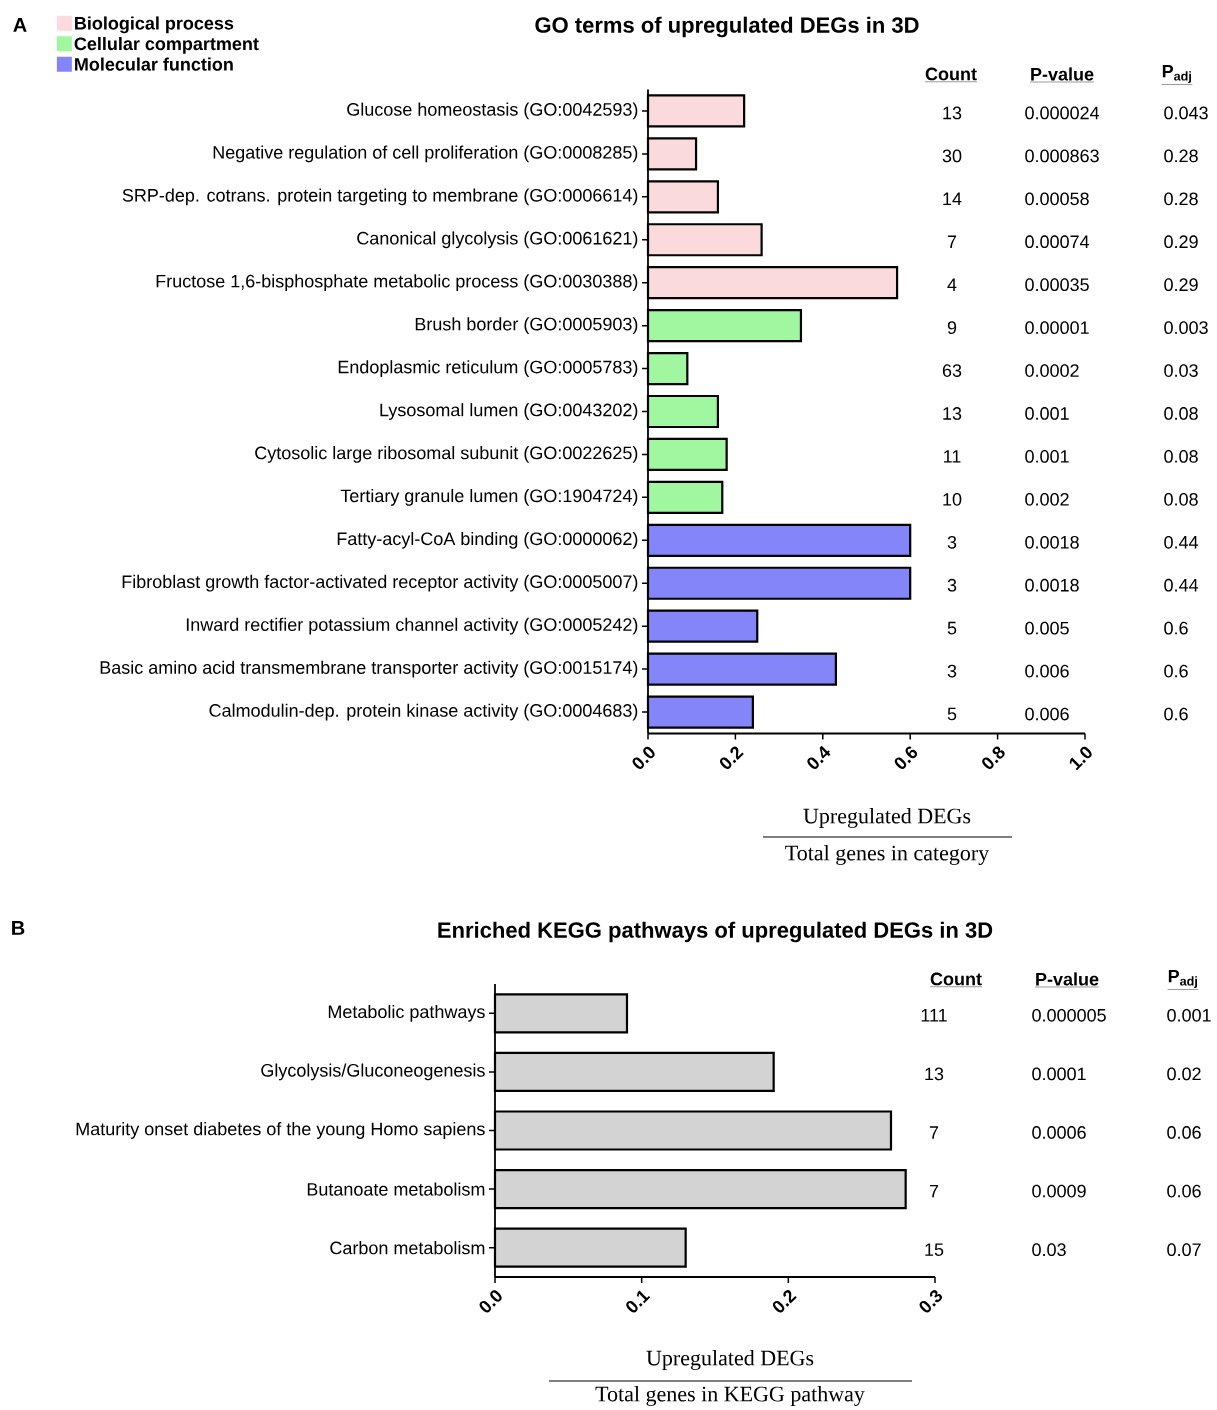 This screenshot has width=1217, height=1410. What do you see at coordinates (487, 540) in the screenshot?
I see `y-tick-label: Fatty-acyl-CoA binding (GO:0000062)` at bounding box center [487, 540].